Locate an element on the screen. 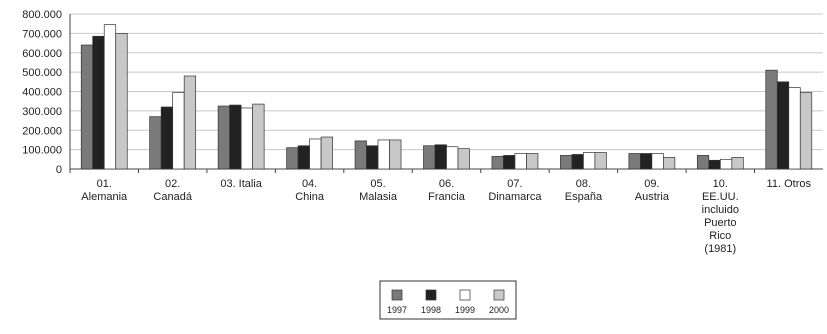 This screenshot has width=827, height=334. x-tick-label: 04. China is located at coordinates (310, 190).